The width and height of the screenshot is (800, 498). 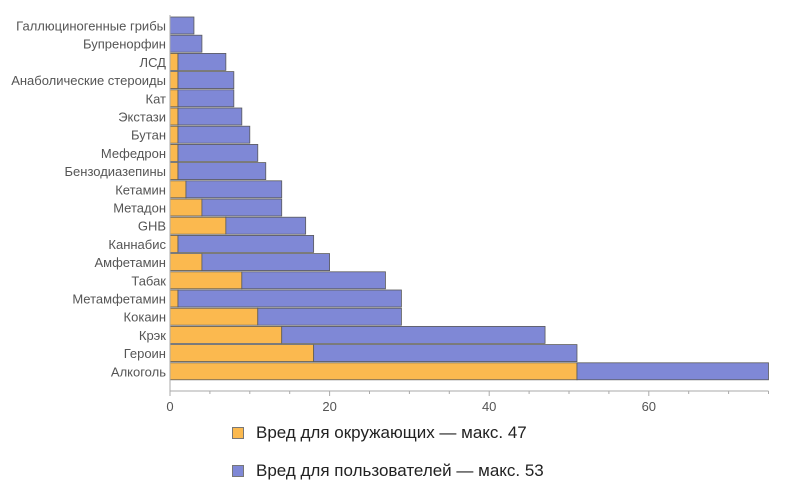 What do you see at coordinates (91, 26) in the screenshot?
I see `category-label: Галлюциногенные грибы` at bounding box center [91, 26].